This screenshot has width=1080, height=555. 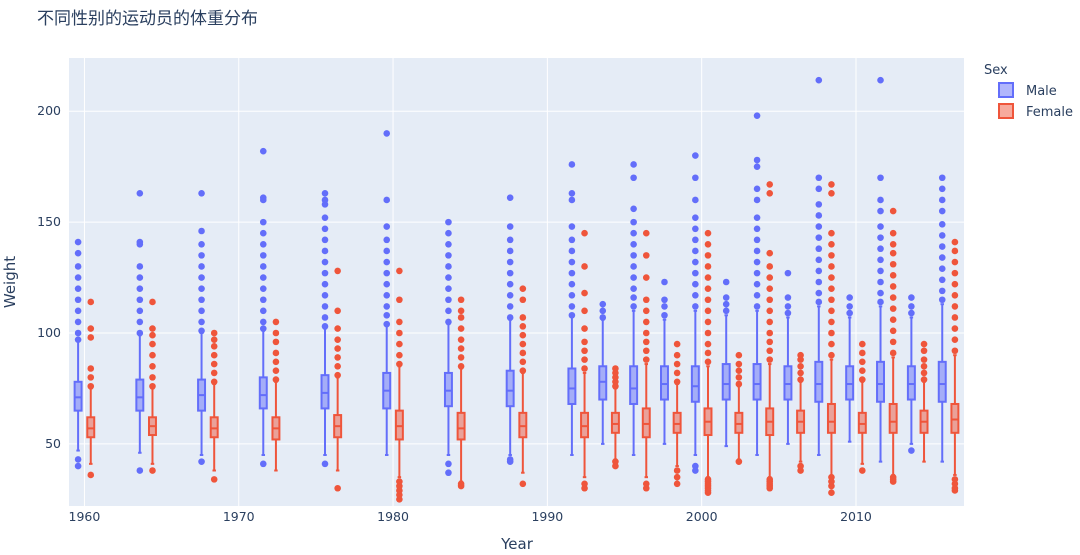 I want to click on box-female-1976, so click(x=338, y=379).